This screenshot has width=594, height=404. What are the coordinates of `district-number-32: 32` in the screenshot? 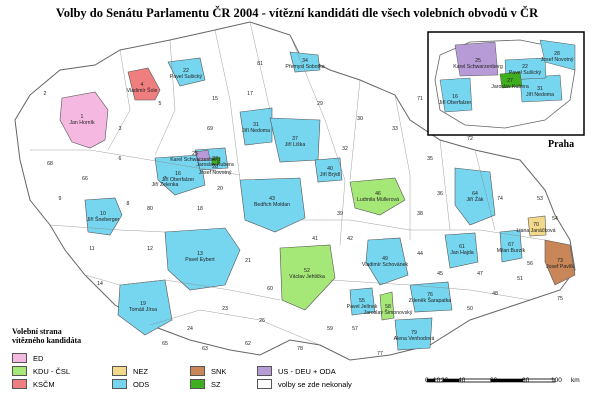 It's located at (345, 149).